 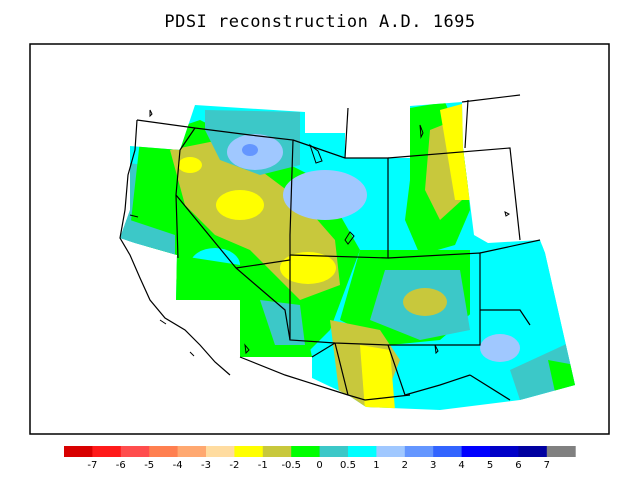 I want to click on legend-tick-label: -1, so click(x=263, y=465).